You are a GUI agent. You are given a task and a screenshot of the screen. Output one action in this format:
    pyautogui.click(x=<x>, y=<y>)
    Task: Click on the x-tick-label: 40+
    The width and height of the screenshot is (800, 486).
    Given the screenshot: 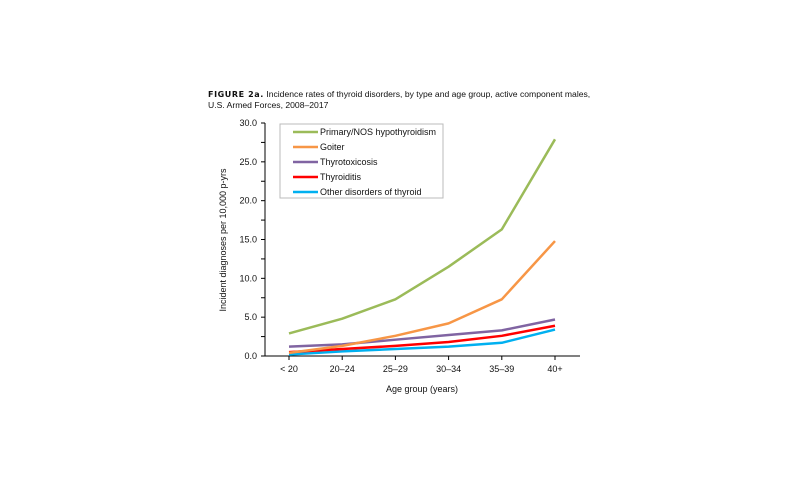 What is the action you would take?
    pyautogui.click(x=554, y=369)
    